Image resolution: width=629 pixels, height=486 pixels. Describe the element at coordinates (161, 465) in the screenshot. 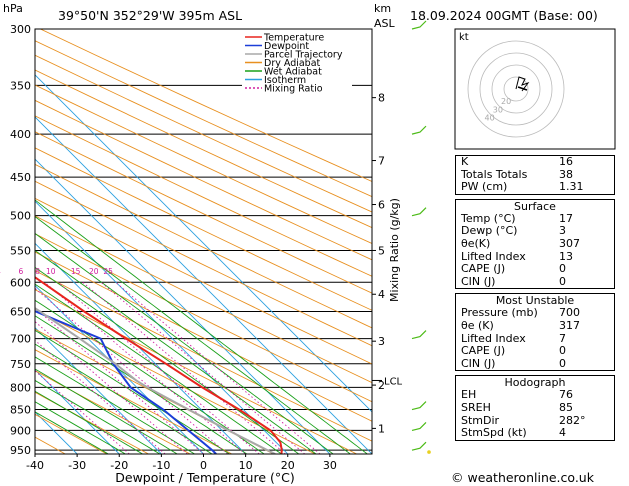

I see `x-tick-label: -10` at that location.